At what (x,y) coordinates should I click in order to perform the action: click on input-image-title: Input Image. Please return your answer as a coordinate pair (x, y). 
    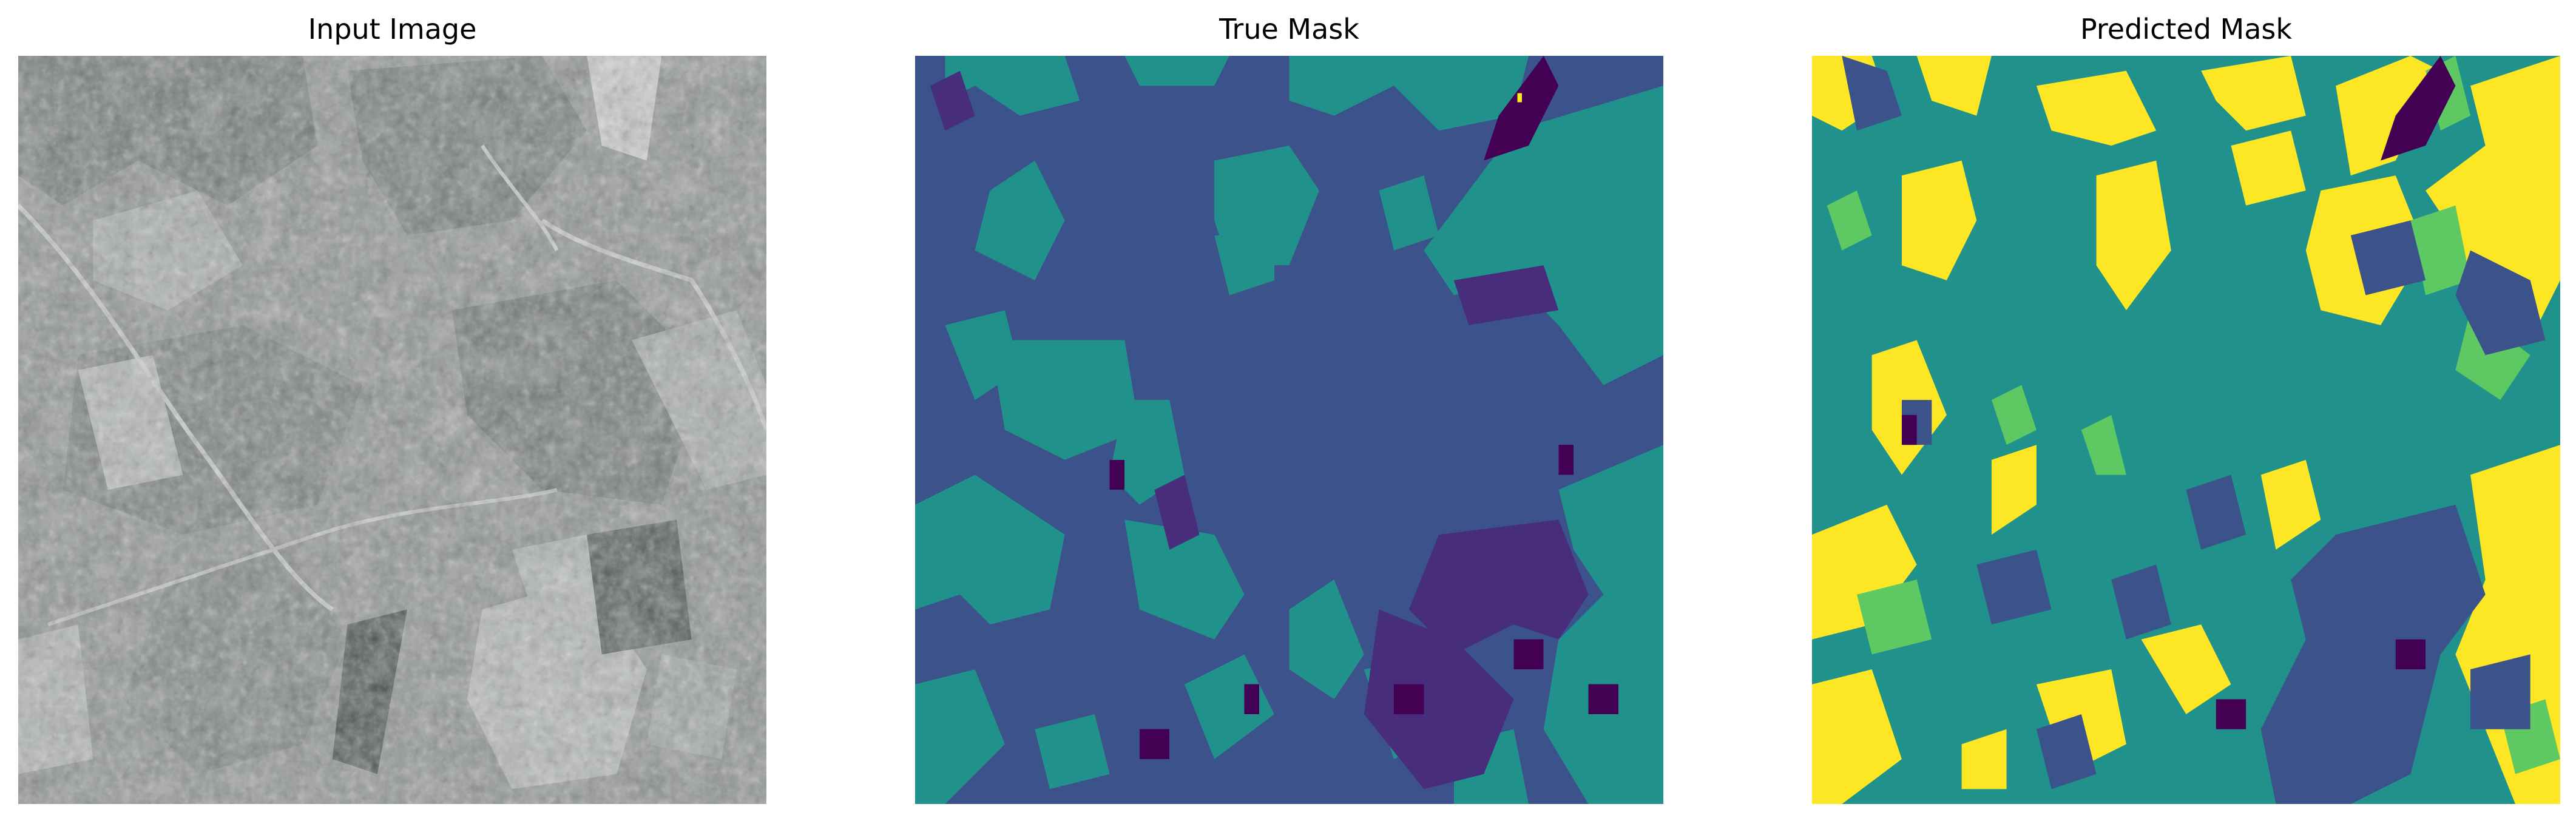
    Looking at the image, I should click on (392, 29).